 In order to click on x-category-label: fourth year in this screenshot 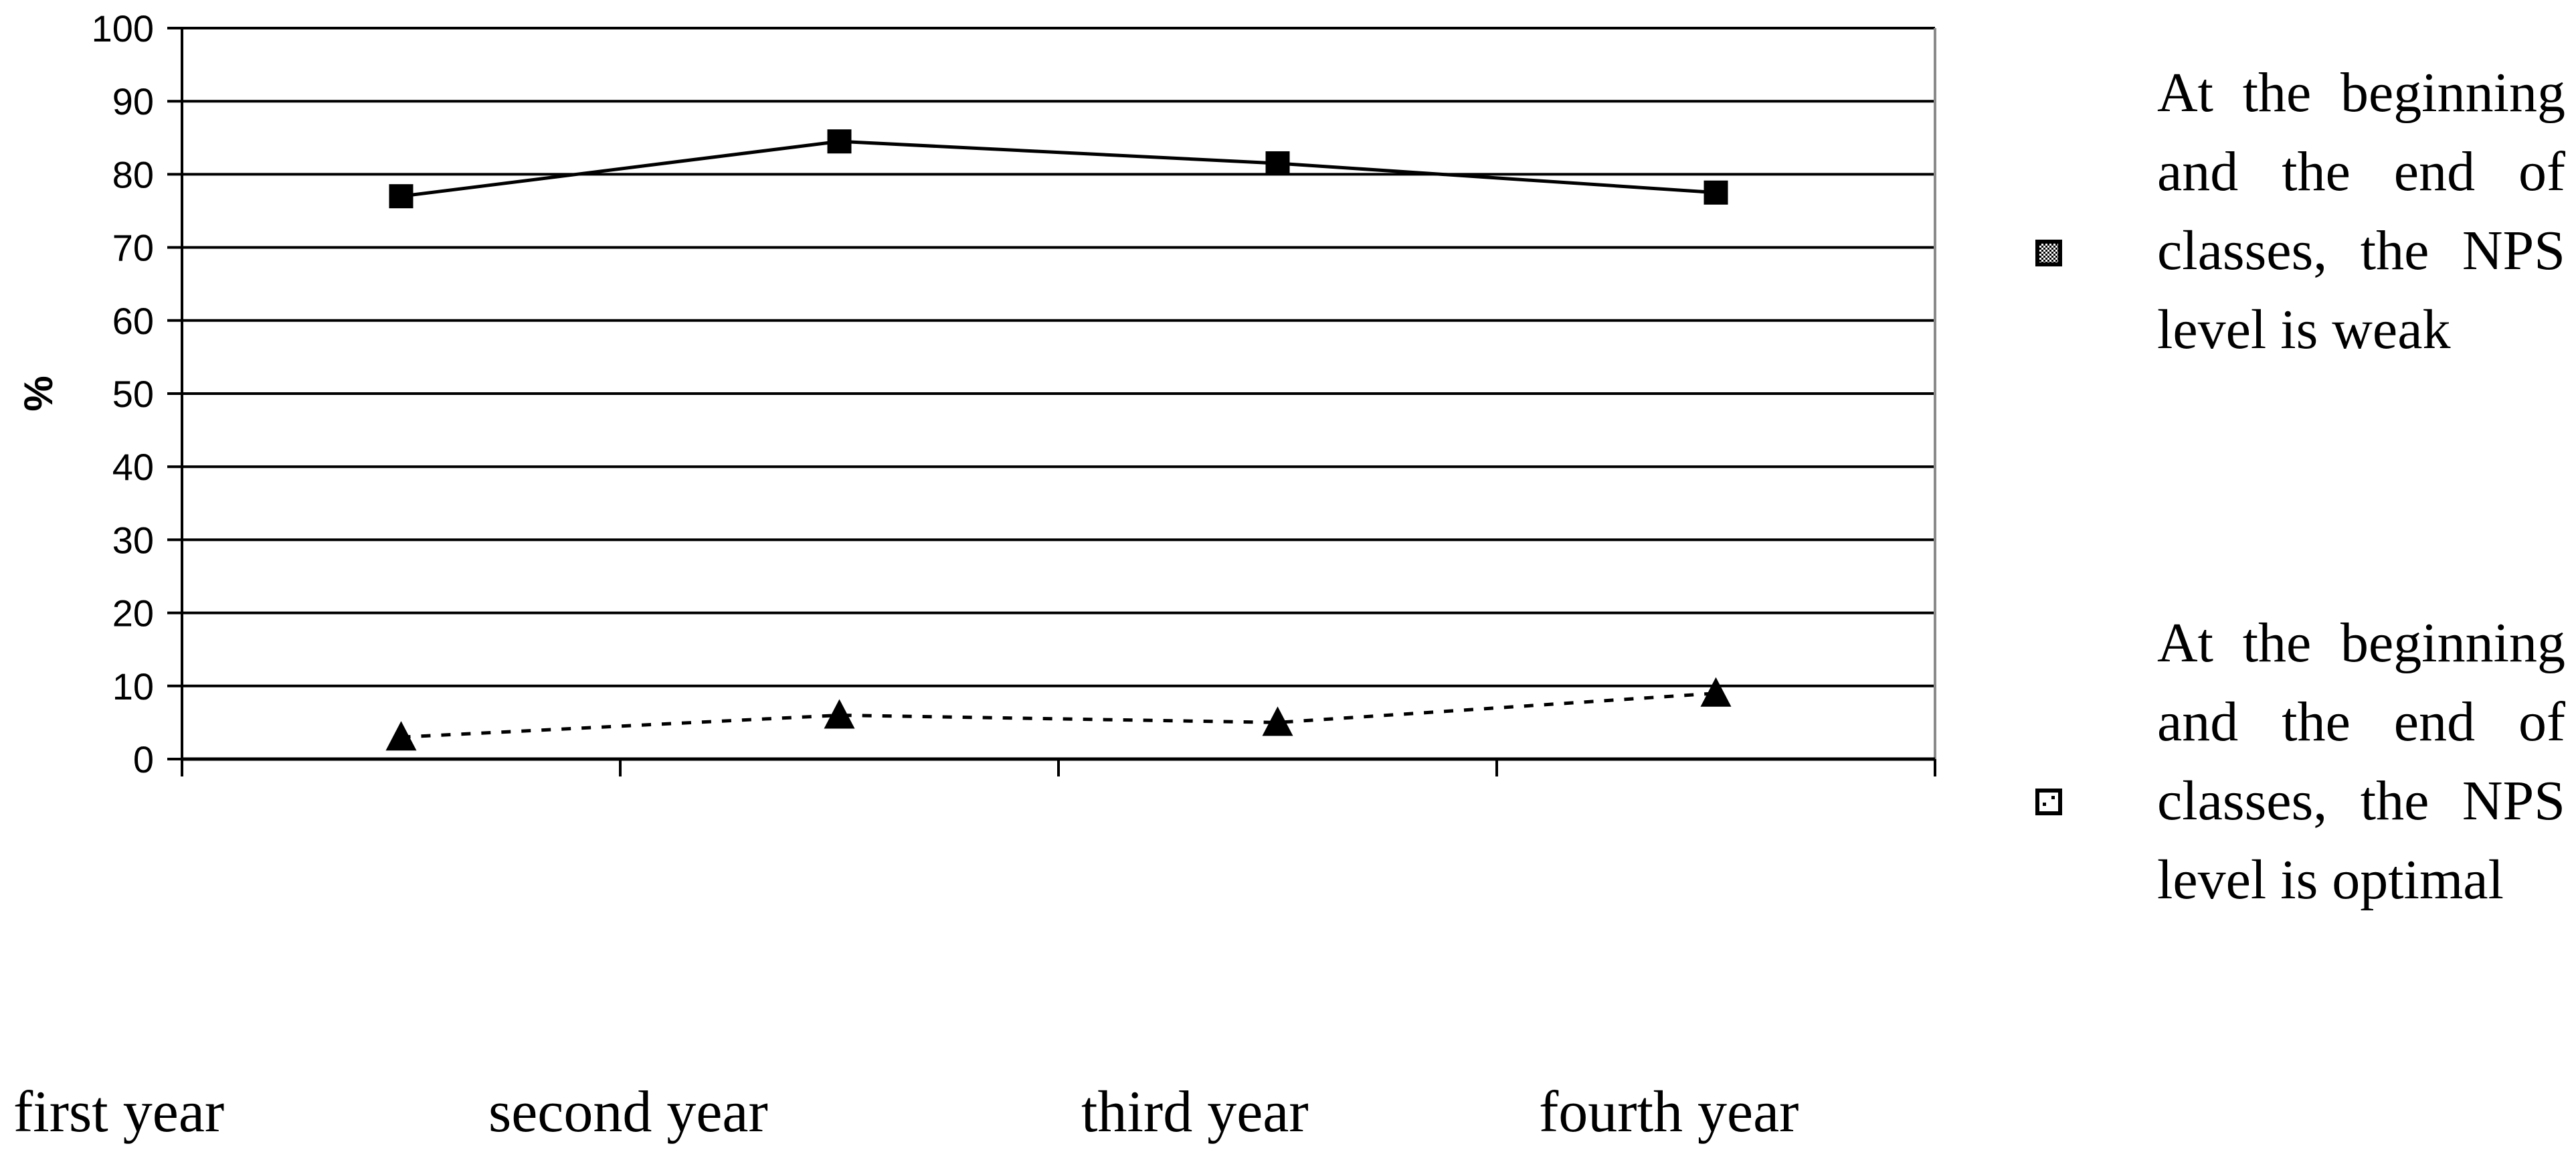, I will do `click(1669, 1112)`.